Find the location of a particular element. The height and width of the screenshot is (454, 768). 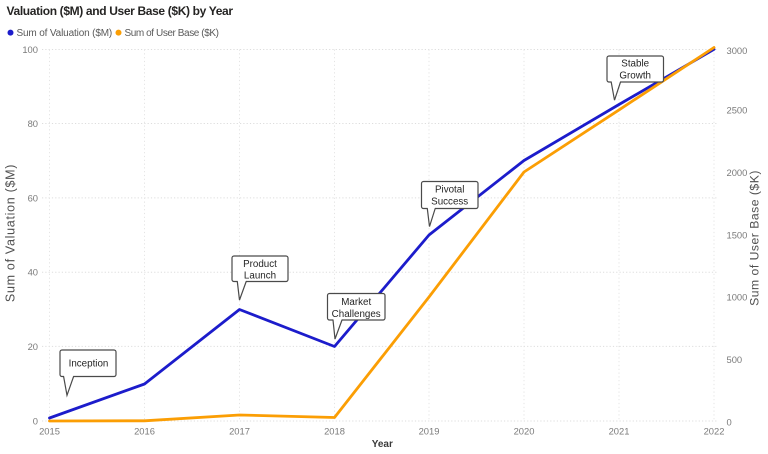

svg-text: Challenges is located at coordinates (356, 314).